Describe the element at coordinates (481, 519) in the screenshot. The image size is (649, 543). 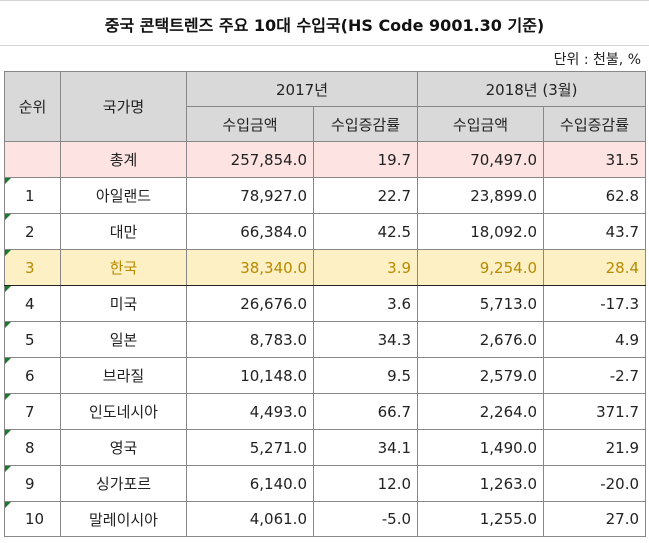
I see `amount-2018-cell: 1,255.0` at that location.